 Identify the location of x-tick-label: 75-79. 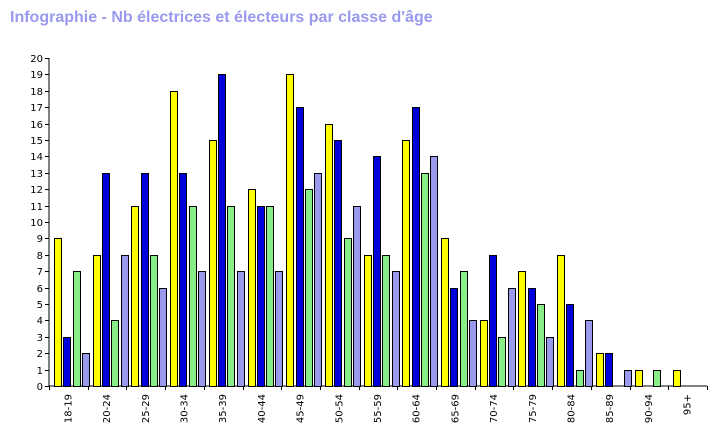
(533, 408).